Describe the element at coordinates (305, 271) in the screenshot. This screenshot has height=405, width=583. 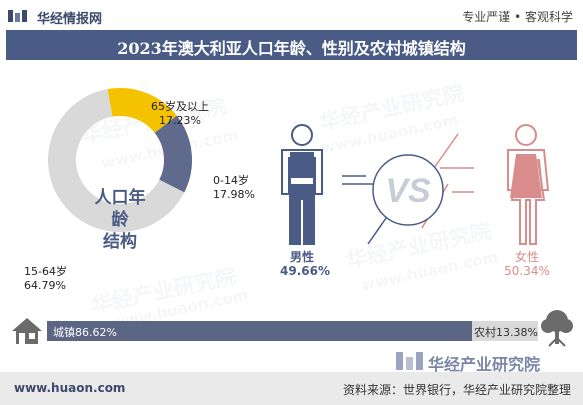
I see `male-value: 49.66%` at that location.